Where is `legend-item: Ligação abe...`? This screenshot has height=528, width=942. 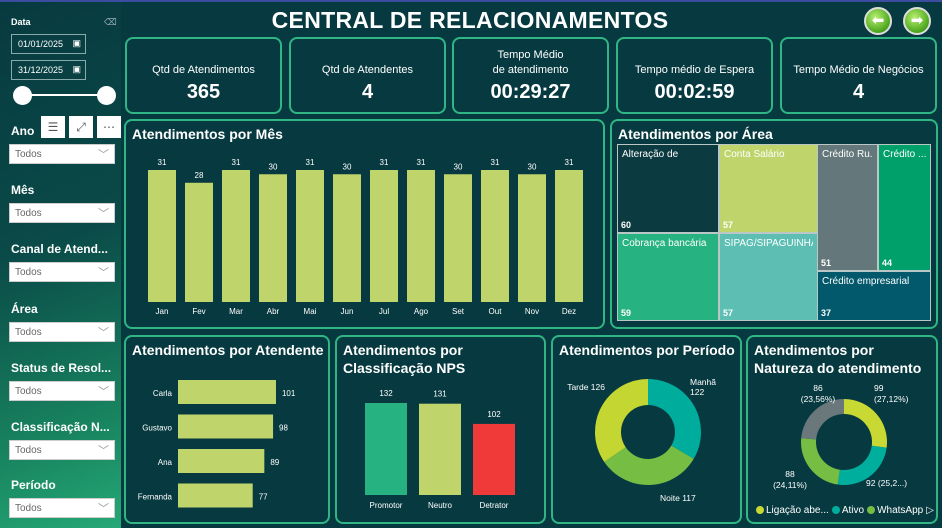
legend-item: Ligação abe... is located at coordinates (792, 510).